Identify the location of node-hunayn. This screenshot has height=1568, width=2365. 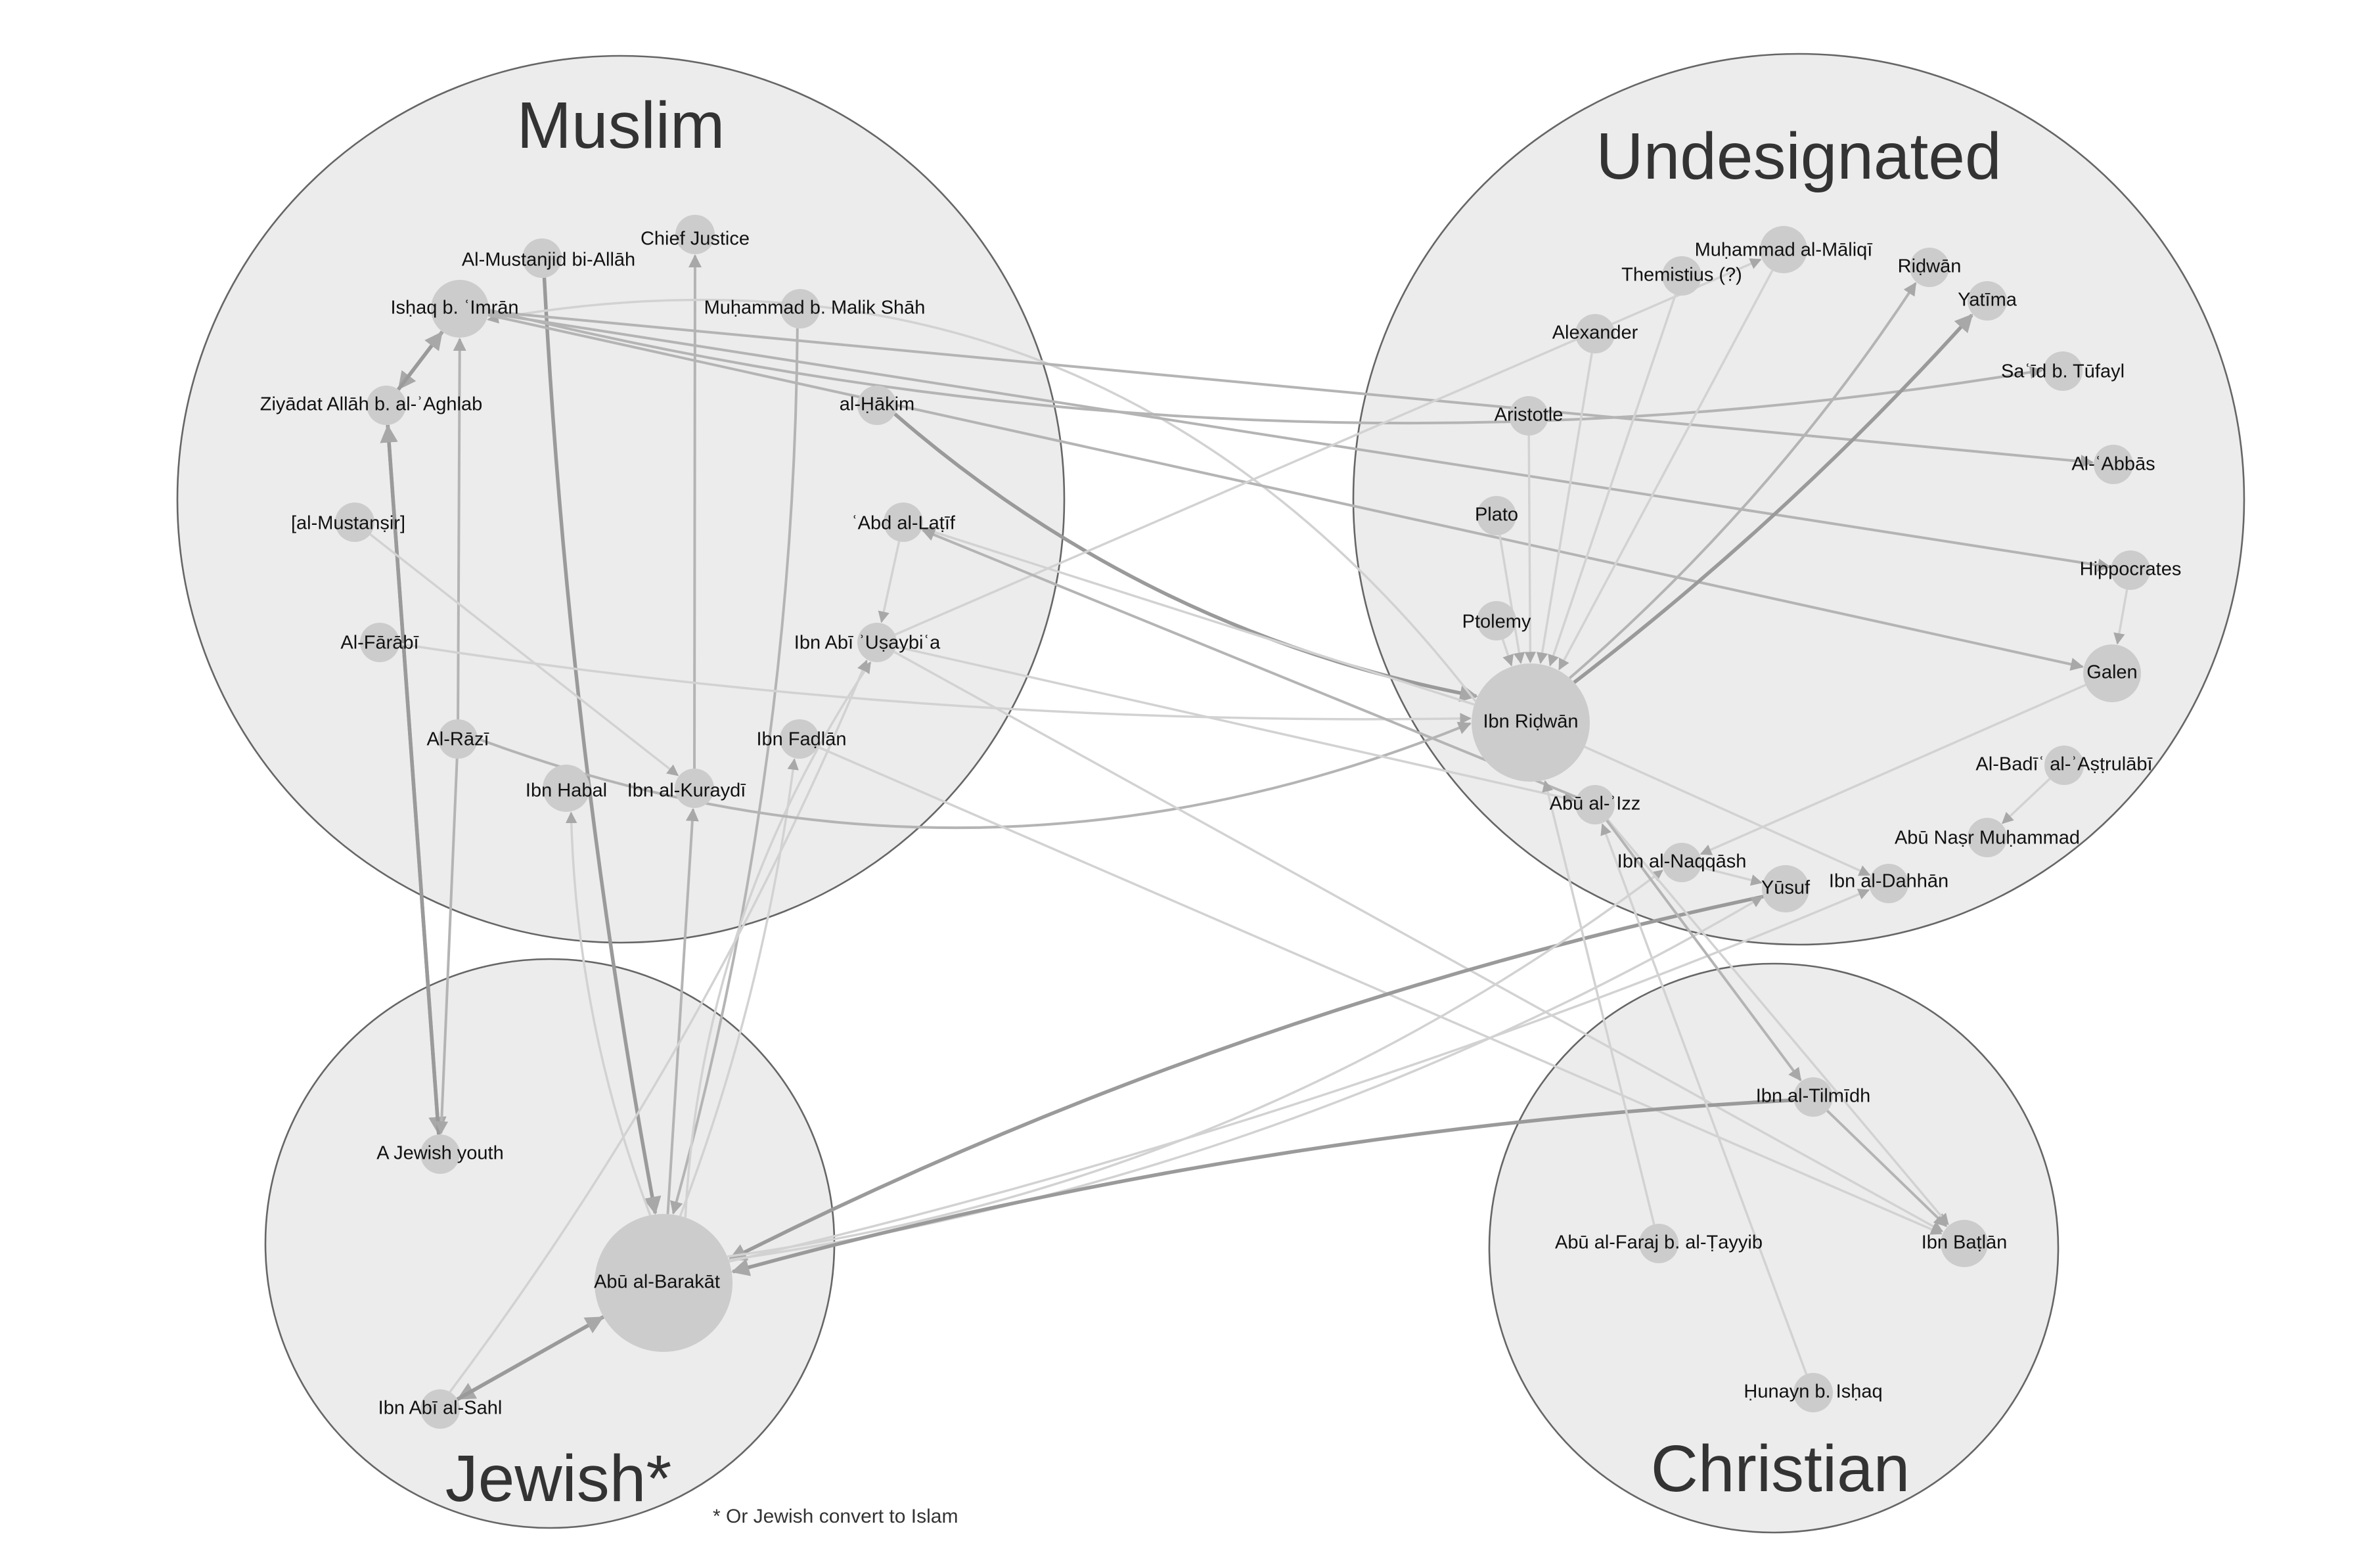
(1813, 1392).